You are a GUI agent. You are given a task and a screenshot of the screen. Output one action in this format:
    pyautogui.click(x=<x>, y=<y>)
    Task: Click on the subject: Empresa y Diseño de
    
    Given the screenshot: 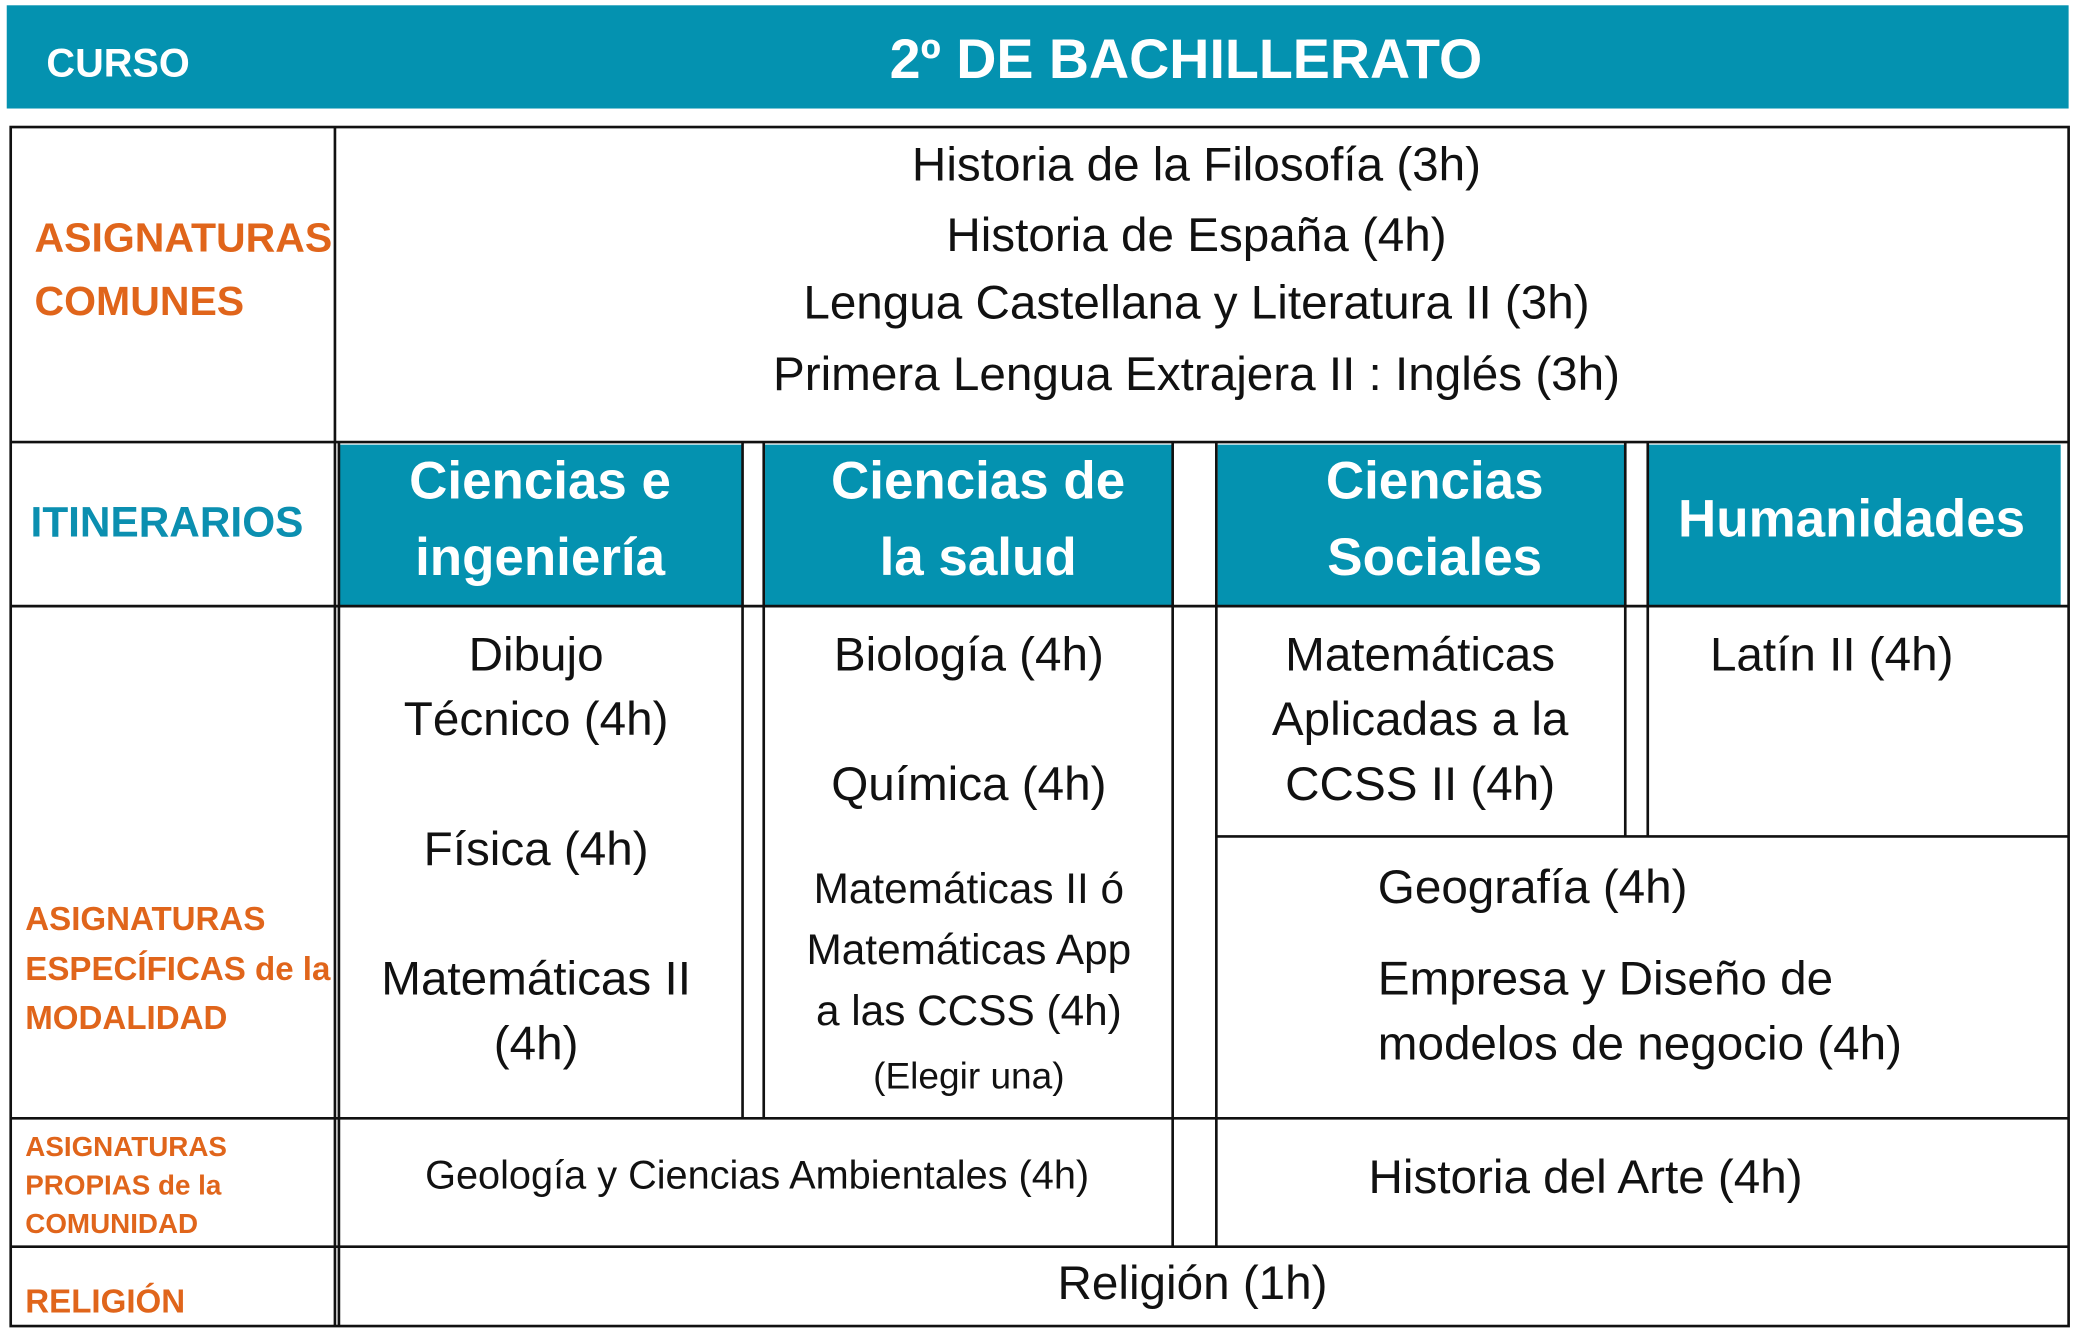 What is the action you would take?
    pyautogui.click(x=1605, y=979)
    